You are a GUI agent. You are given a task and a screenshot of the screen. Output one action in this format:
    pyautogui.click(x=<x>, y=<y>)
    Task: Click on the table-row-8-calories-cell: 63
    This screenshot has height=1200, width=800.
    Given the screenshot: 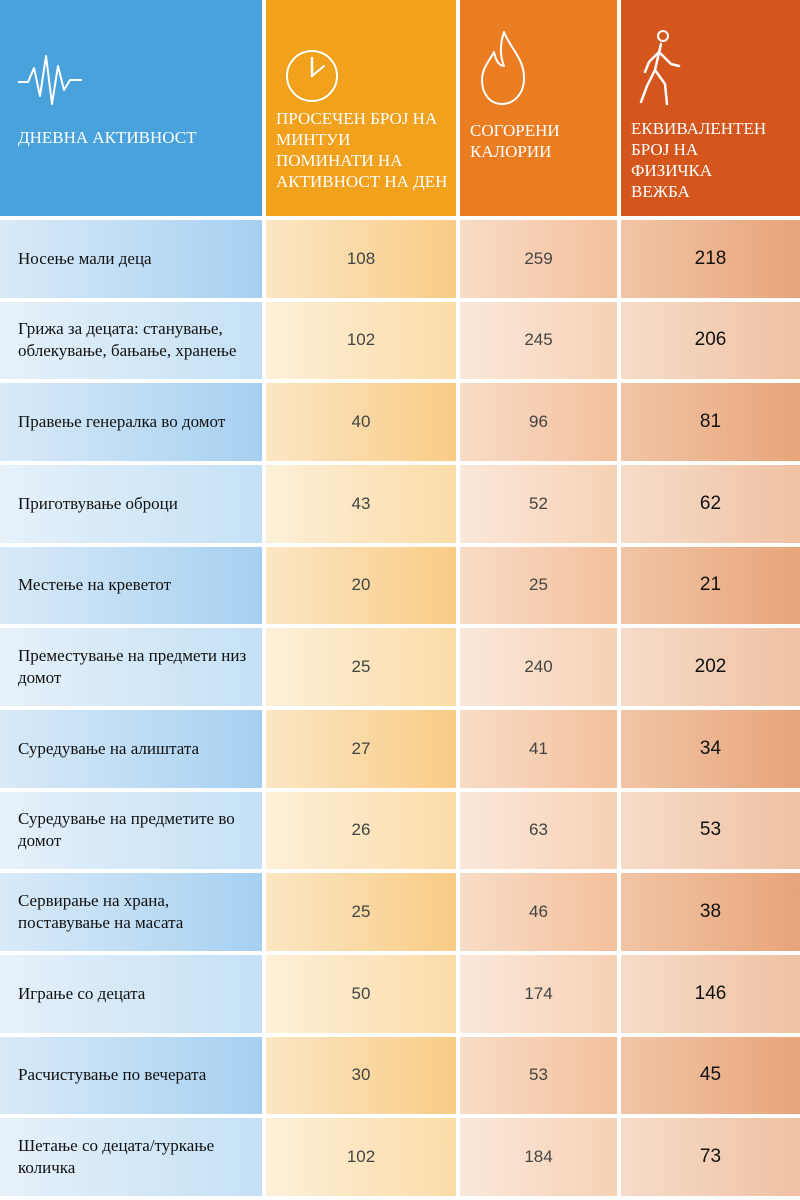 What is the action you would take?
    pyautogui.click(x=540, y=832)
    